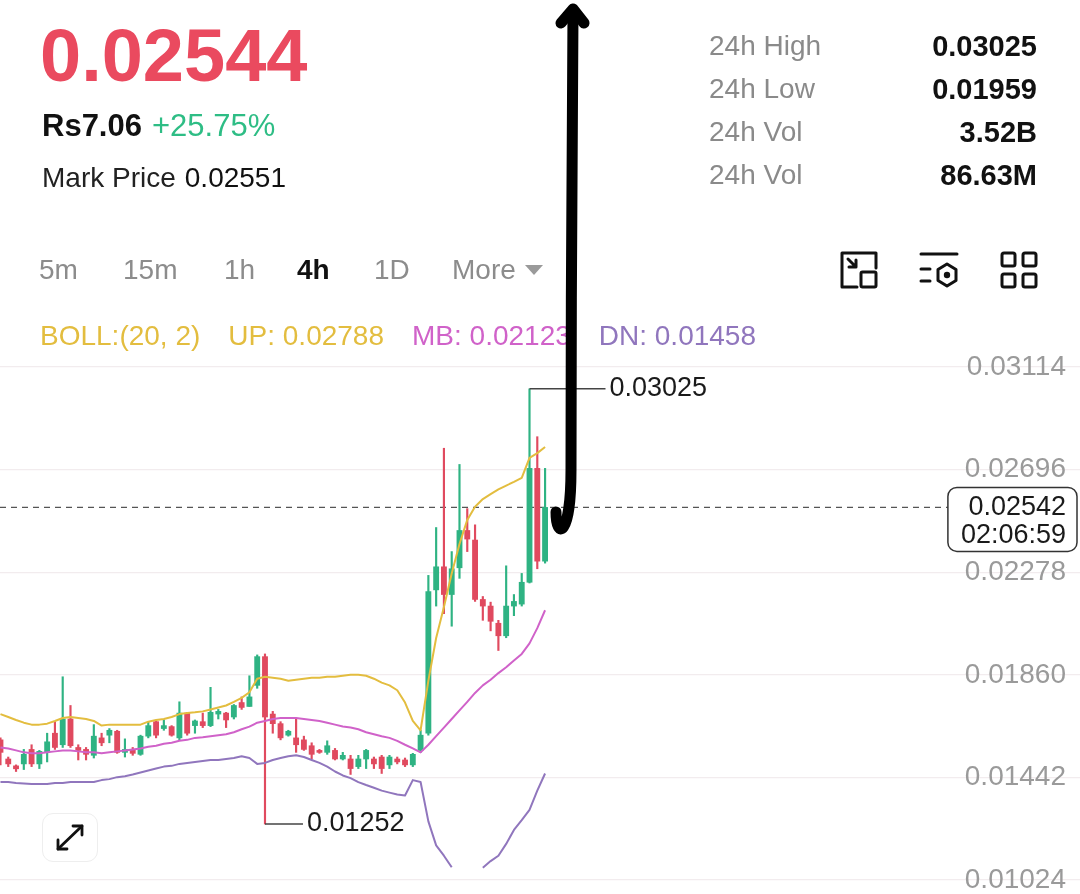 The width and height of the screenshot is (1080, 894). I want to click on text: DN: 0.01458, so click(677, 335).